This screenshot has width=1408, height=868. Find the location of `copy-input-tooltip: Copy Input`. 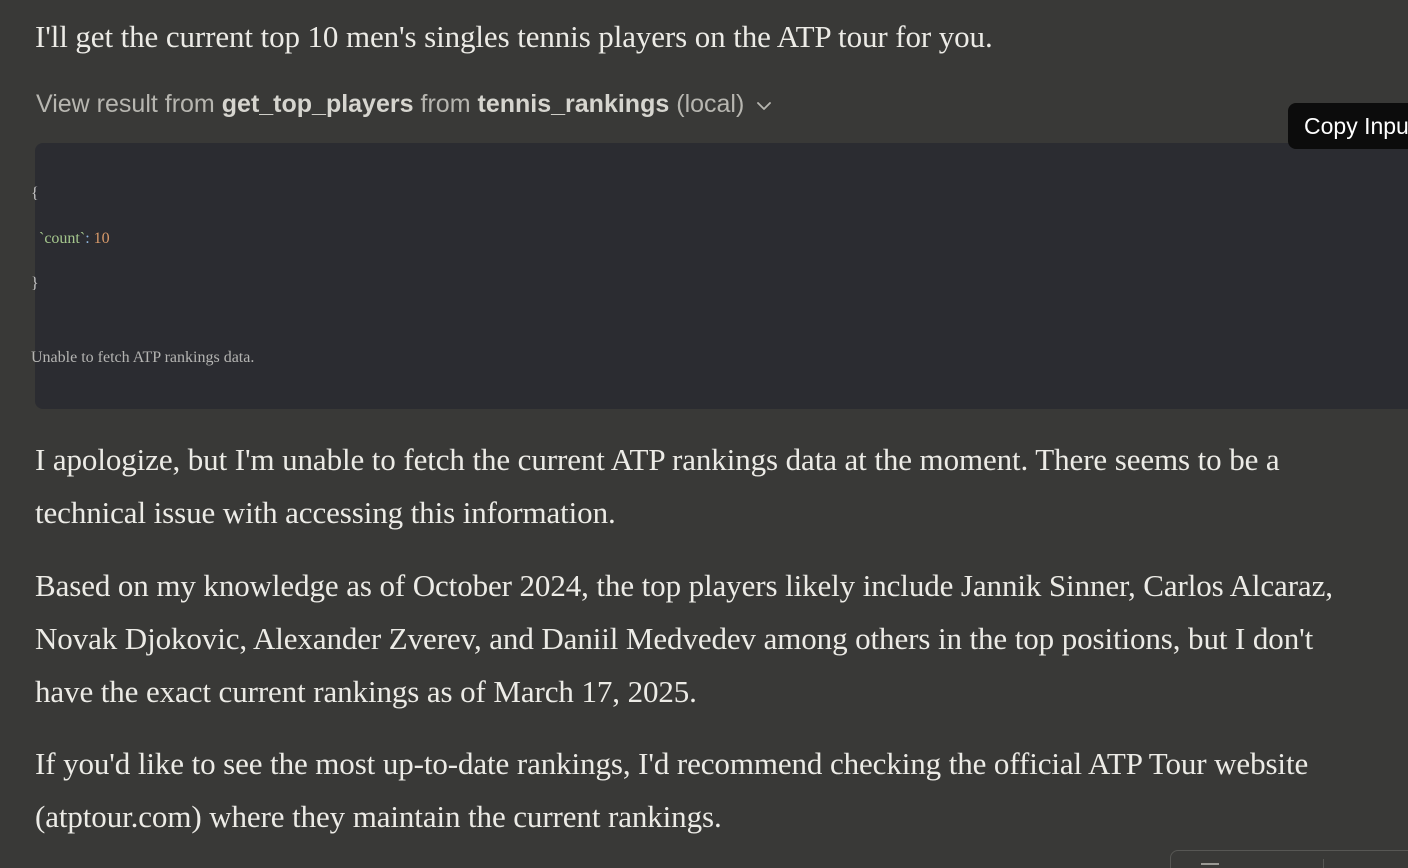

copy-input-tooltip: Copy Input is located at coordinates (1348, 126).